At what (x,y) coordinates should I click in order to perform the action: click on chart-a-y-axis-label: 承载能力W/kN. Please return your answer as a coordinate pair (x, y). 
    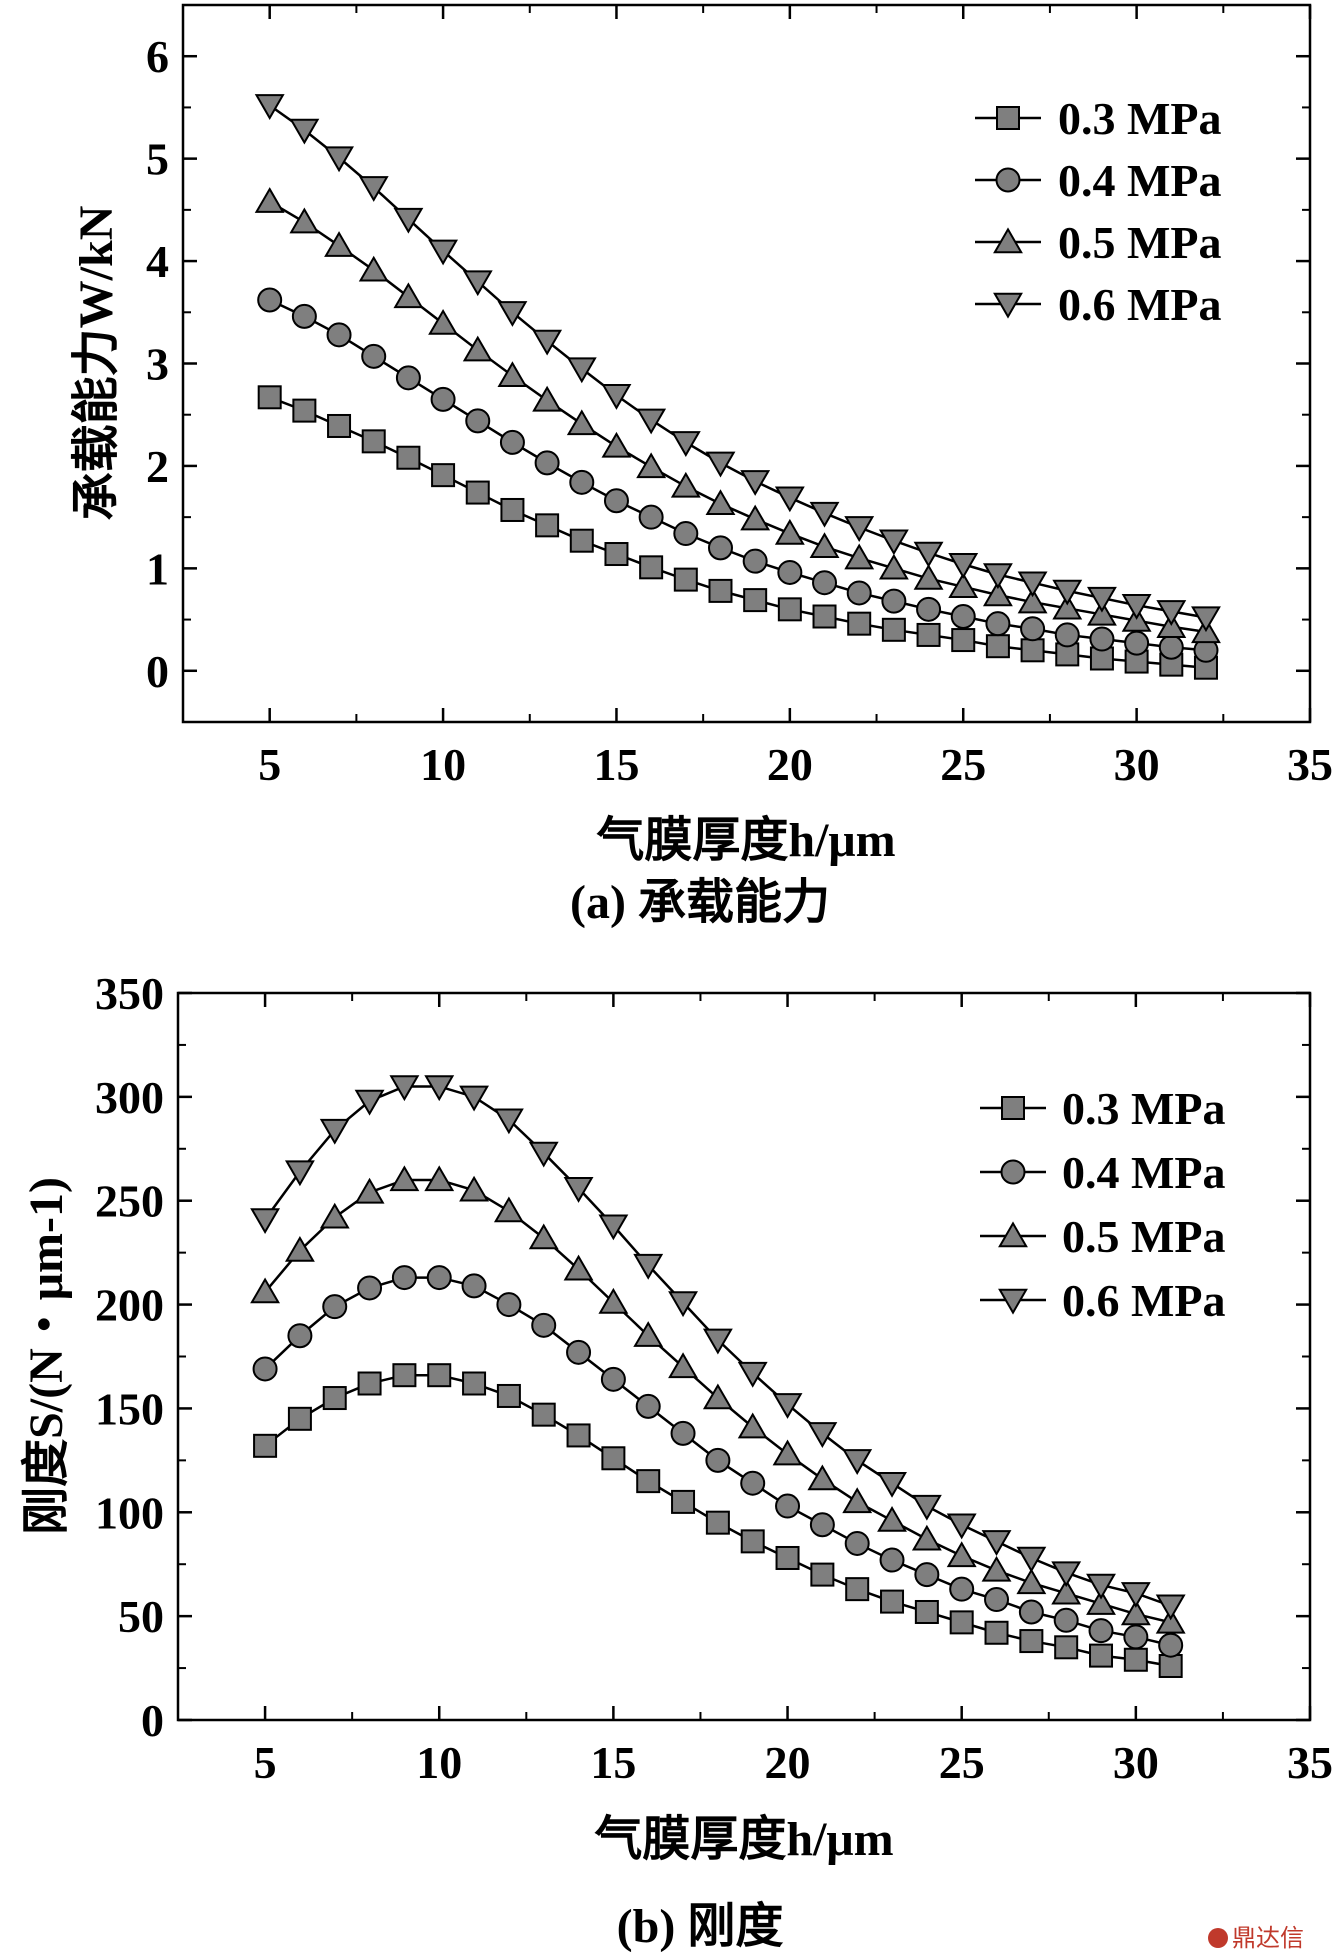
    Looking at the image, I should click on (96, 362).